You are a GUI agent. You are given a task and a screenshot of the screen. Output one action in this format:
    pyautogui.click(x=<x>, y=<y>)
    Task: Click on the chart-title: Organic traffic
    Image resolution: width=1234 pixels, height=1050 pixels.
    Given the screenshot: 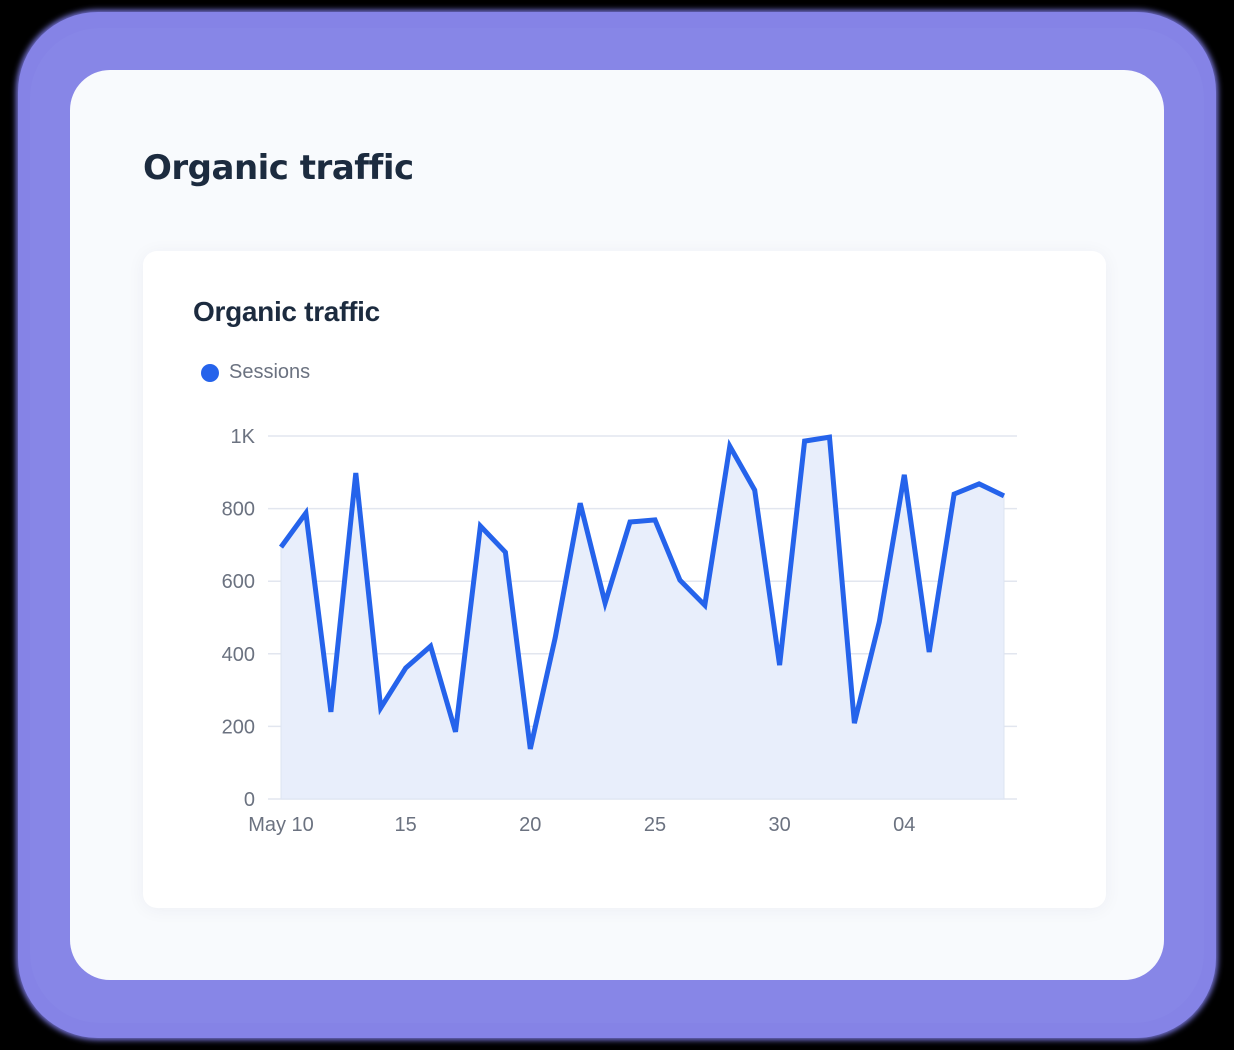 What is the action you would take?
    pyautogui.click(x=286, y=311)
    